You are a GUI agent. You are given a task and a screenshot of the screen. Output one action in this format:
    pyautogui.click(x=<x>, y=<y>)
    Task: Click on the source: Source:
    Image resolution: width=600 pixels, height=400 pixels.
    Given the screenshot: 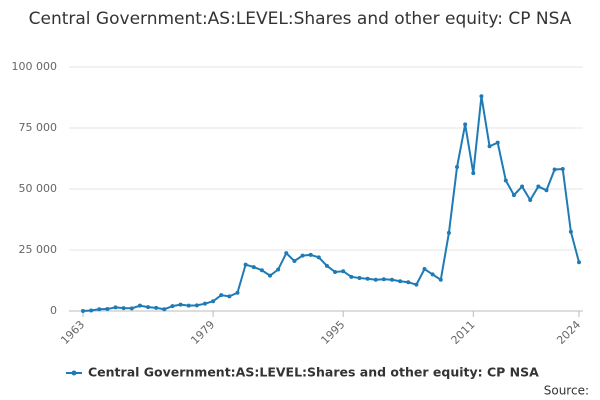 What is the action you would take?
    pyautogui.click(x=566, y=391)
    